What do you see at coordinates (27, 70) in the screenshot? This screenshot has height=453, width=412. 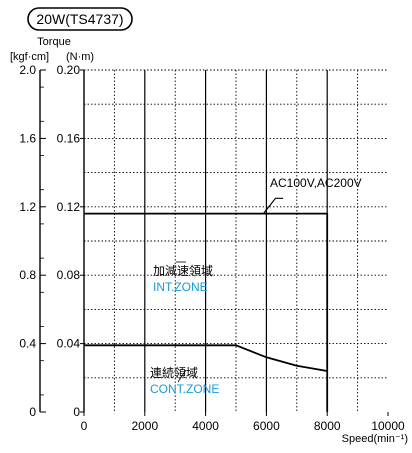 I see `y-tick-label-kgfcm: 2.0` at bounding box center [27, 70].